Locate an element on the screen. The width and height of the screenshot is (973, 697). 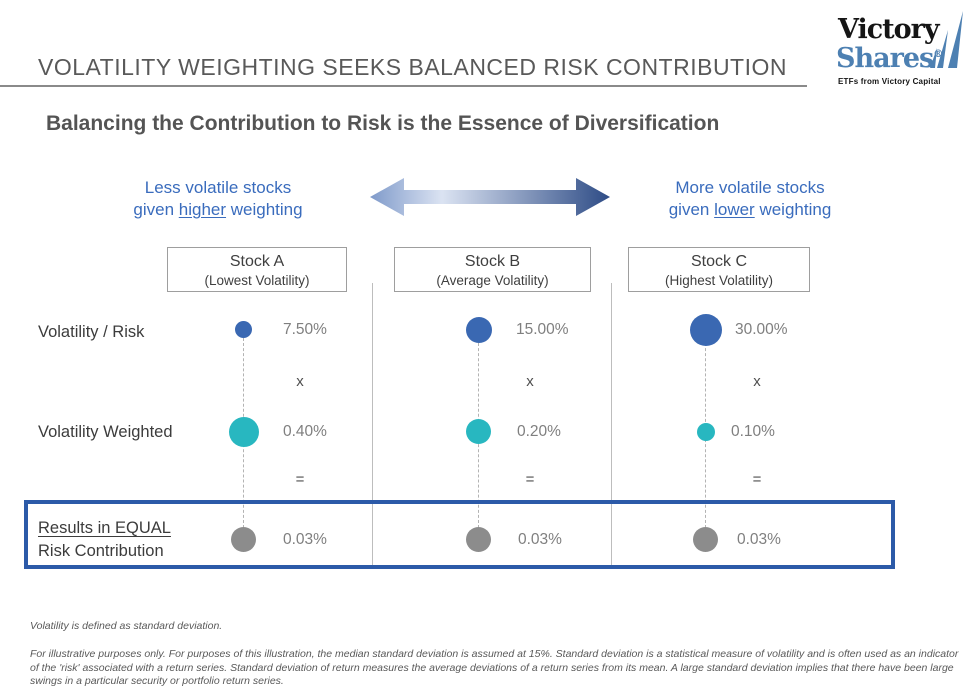
victoryshares-swoosh-icon is located at coordinates (945, 44).